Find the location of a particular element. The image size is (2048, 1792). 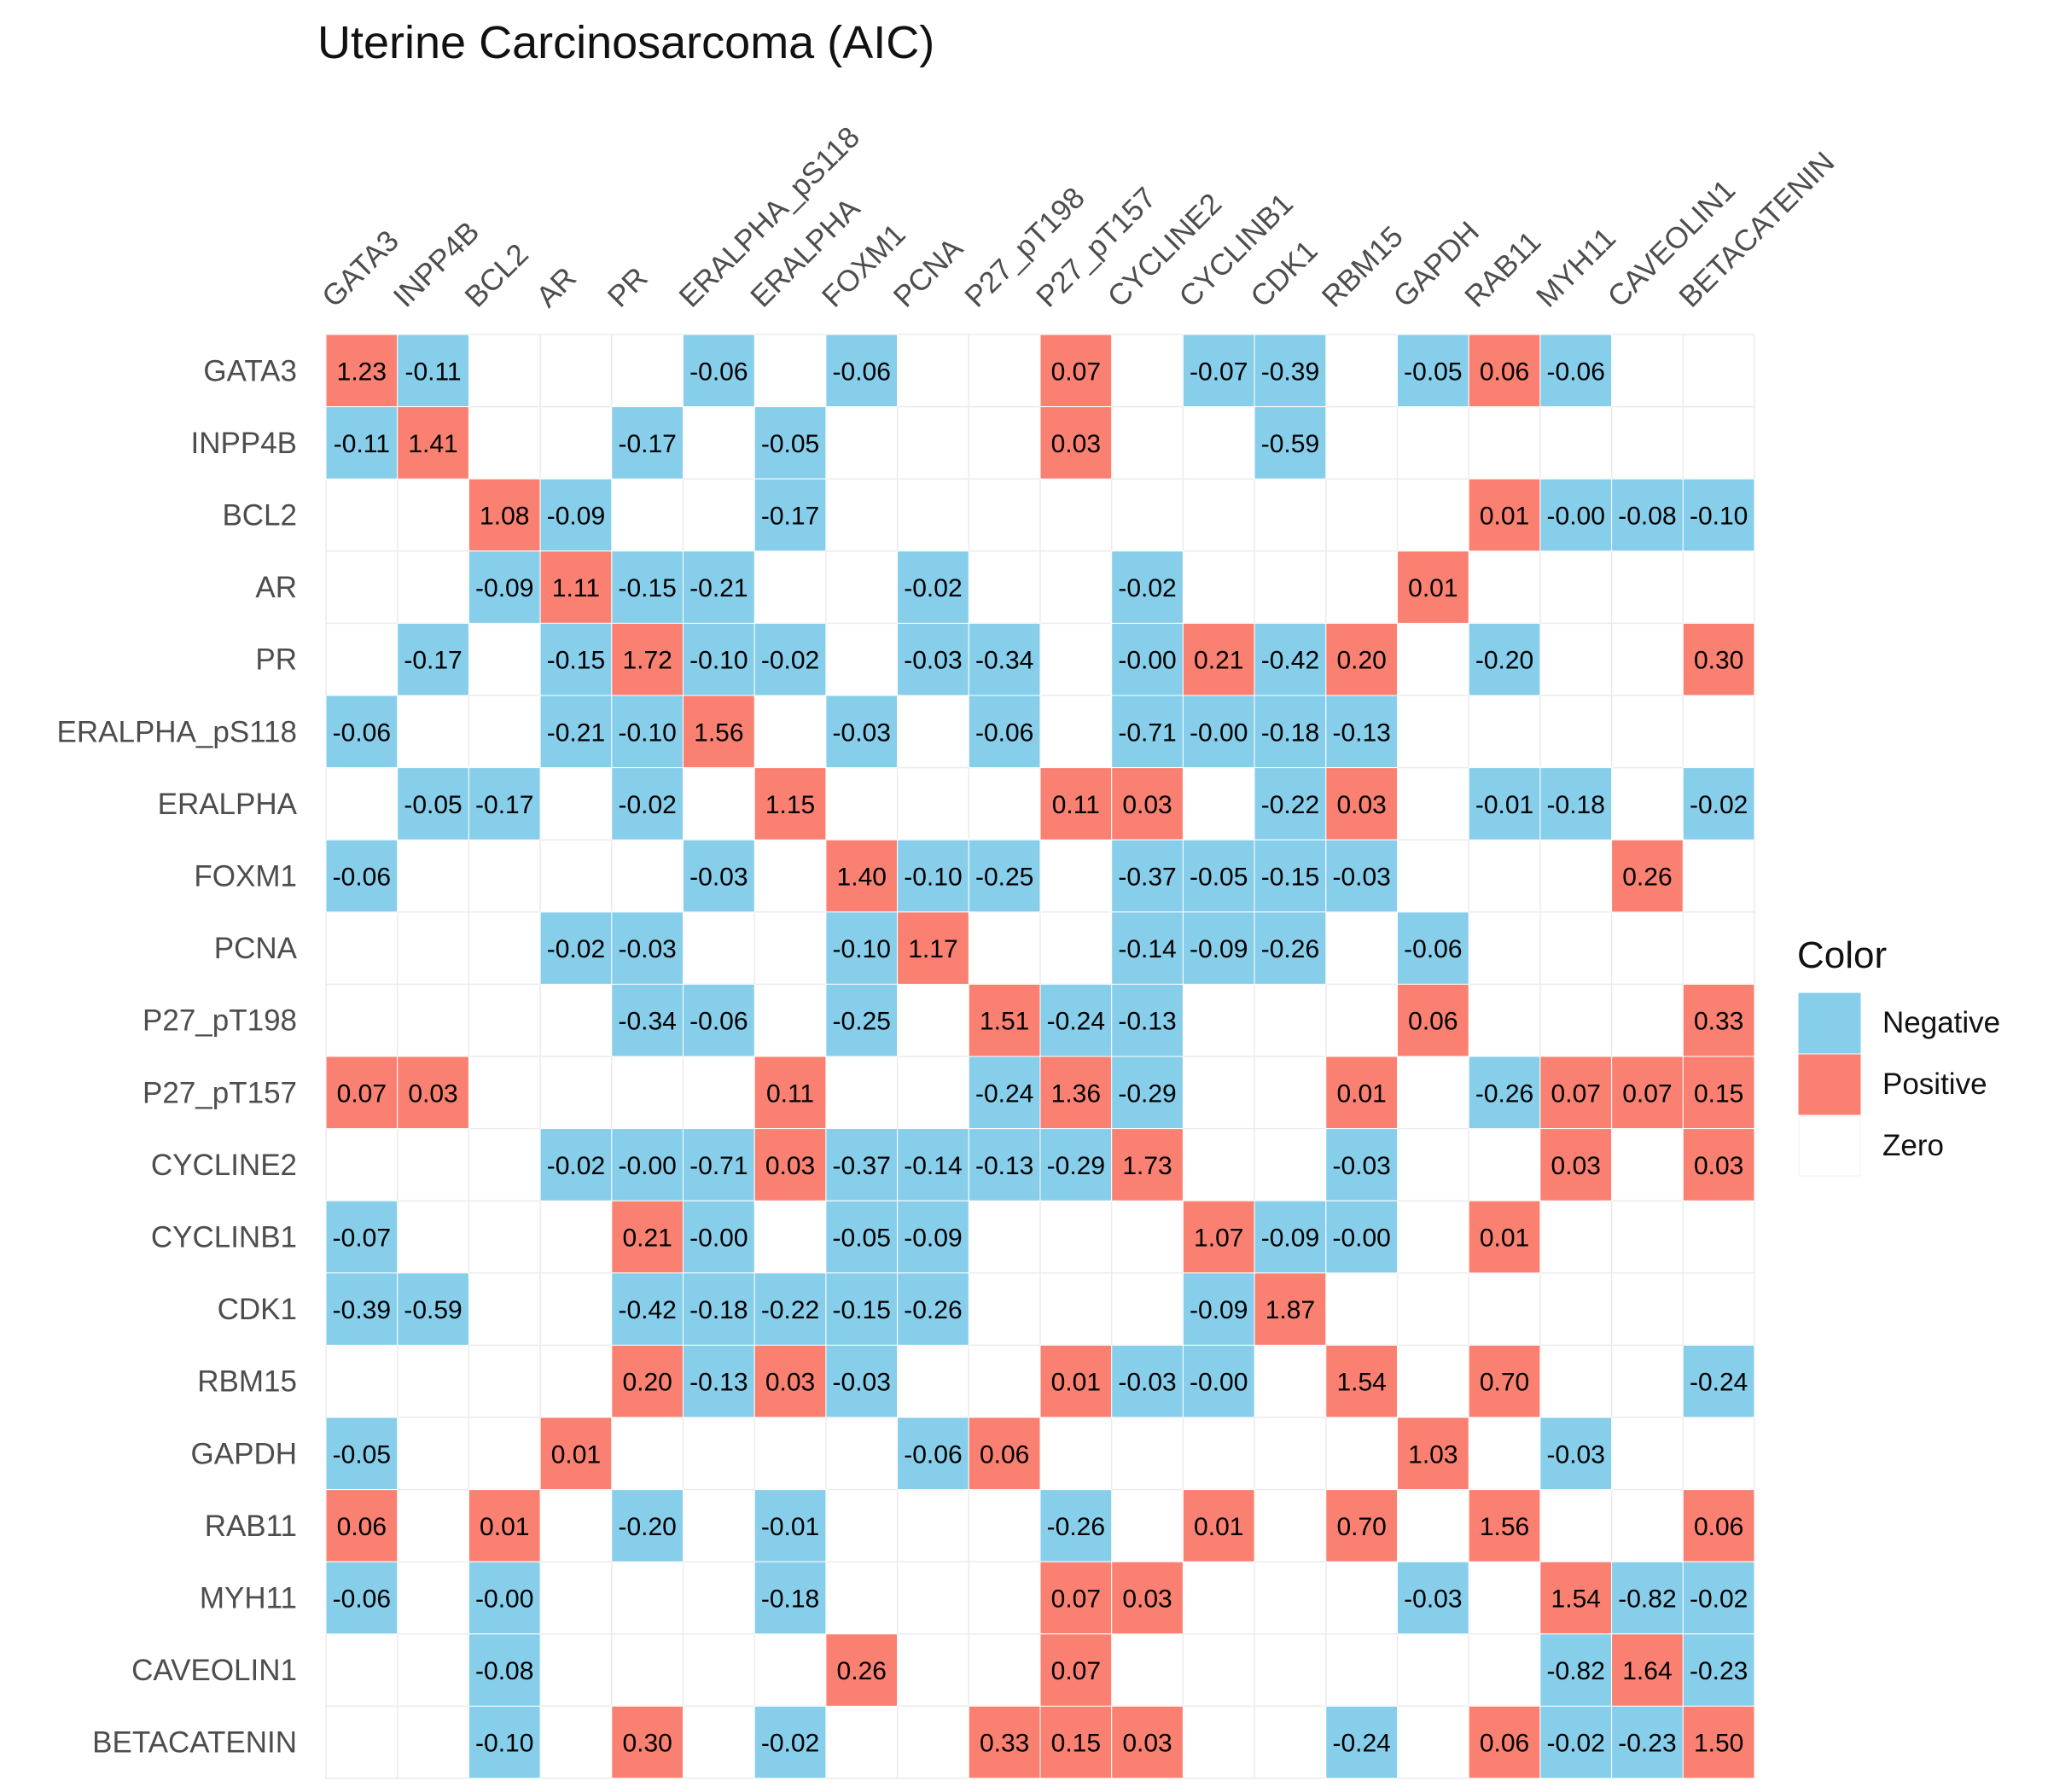

cell-value-label: -0.34 is located at coordinates (647, 1022).